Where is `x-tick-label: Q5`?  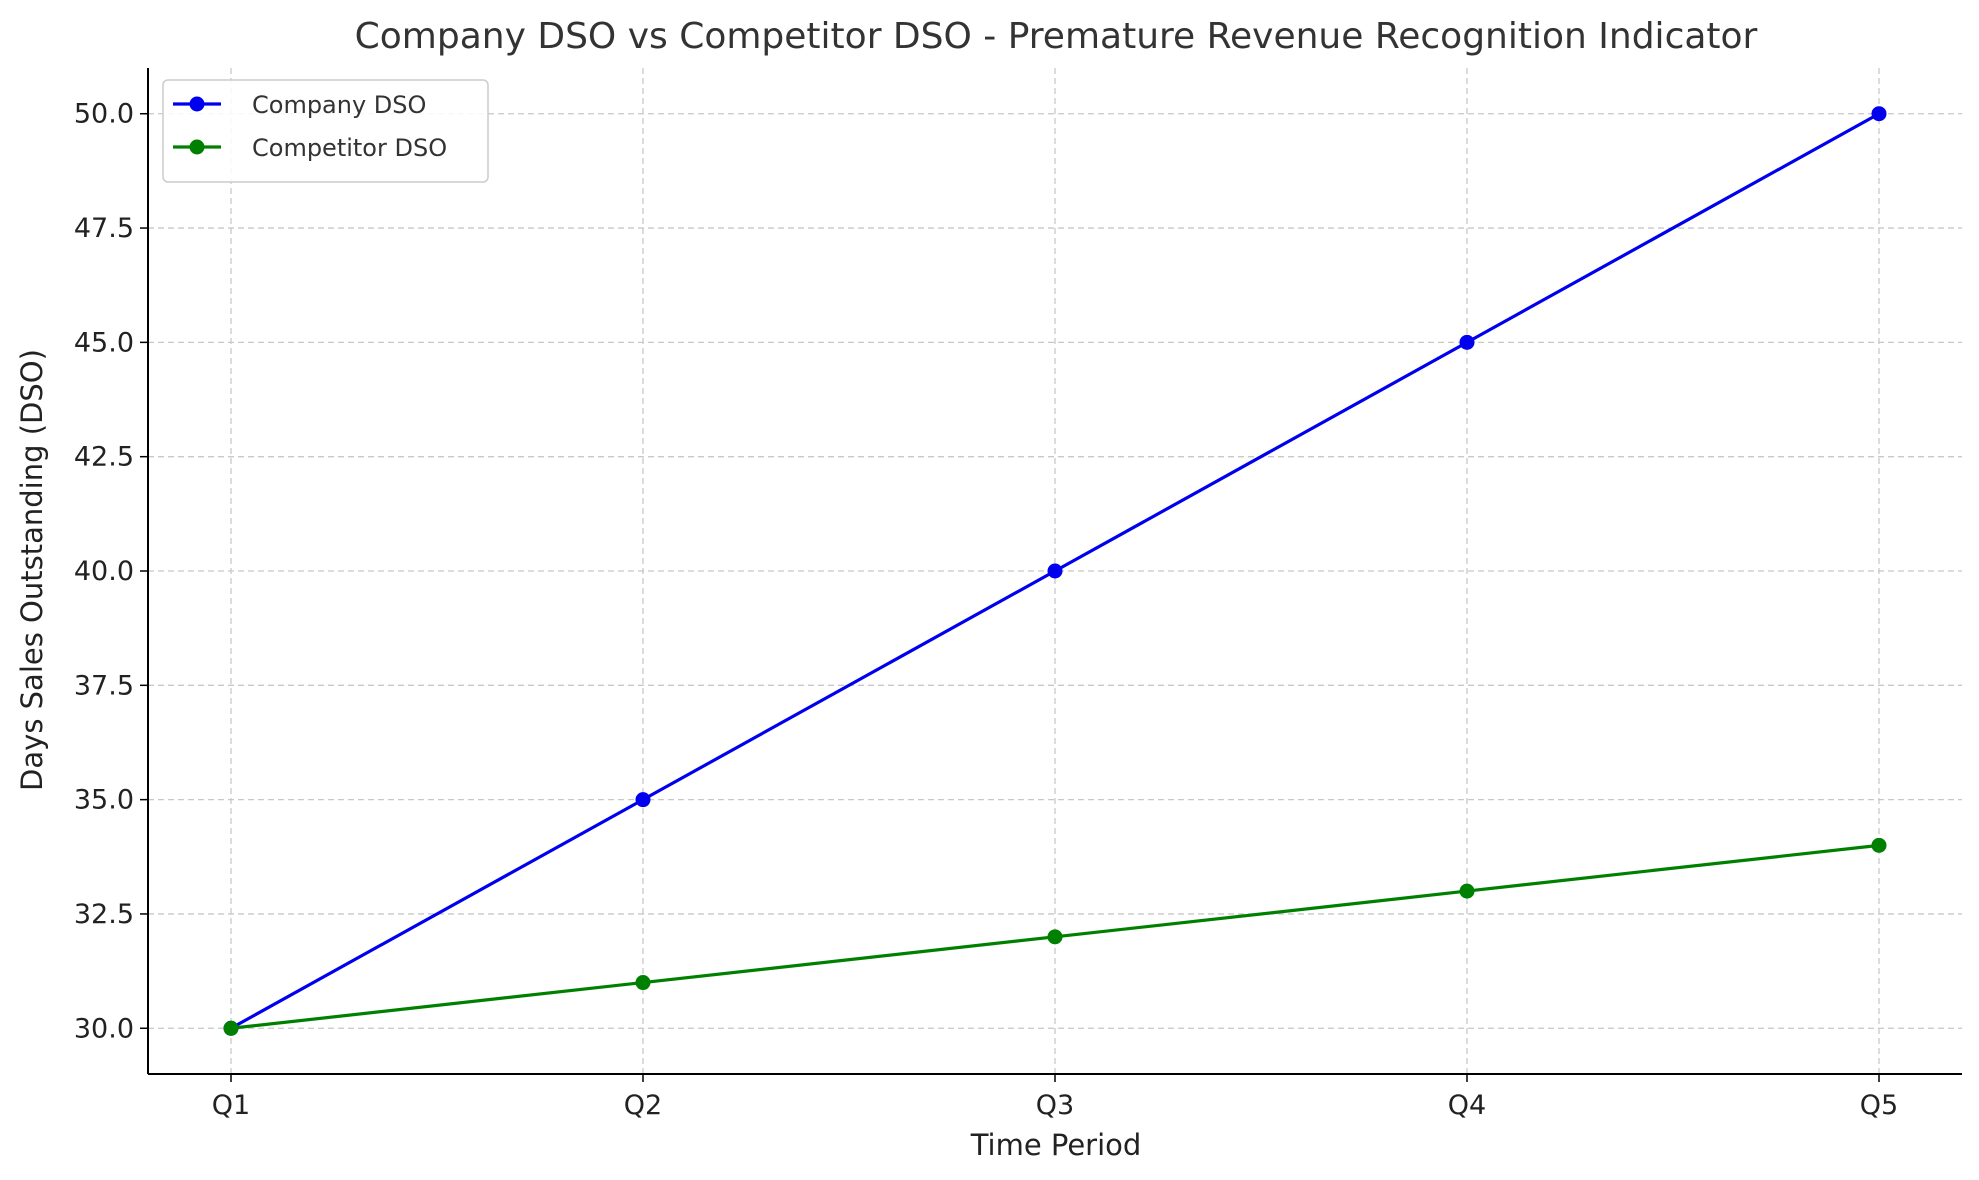
x-tick-label: Q5 is located at coordinates (1879, 1105).